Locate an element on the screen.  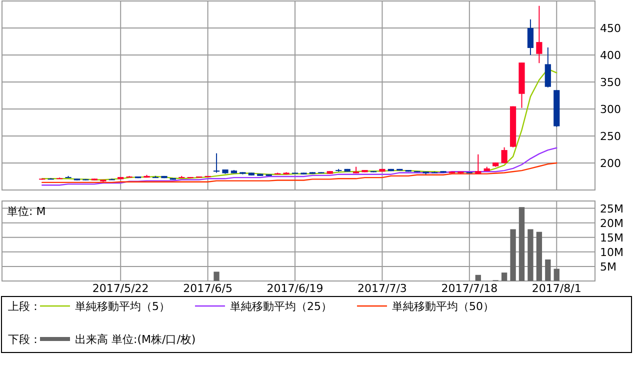
ytick: 20M is located at coordinates (612, 223).